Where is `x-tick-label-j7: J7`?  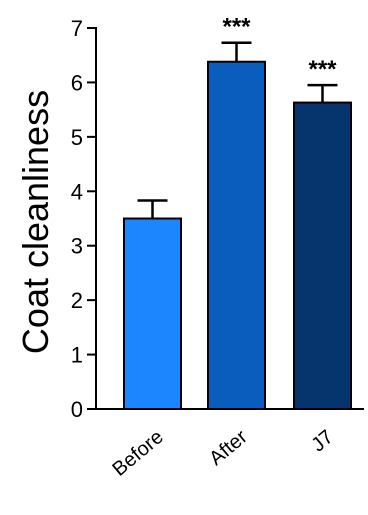 x-tick-label-j7: J7 is located at coordinates (322, 441).